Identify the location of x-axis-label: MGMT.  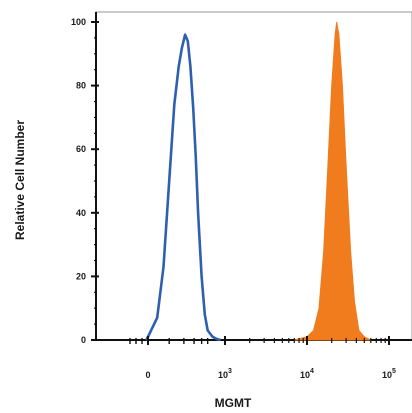
(233, 403).